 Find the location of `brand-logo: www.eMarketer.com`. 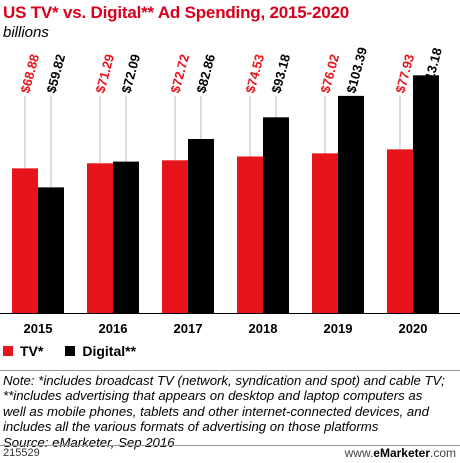

brand-logo: www.eMarketer.com is located at coordinates (400, 453).